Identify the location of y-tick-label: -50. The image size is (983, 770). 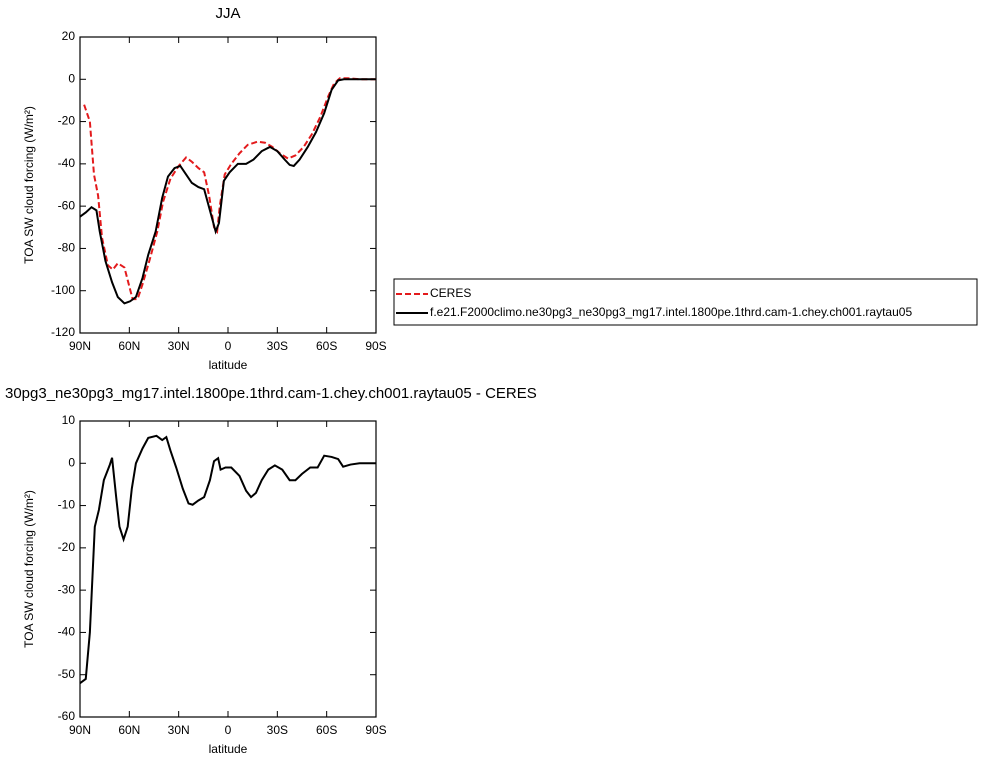
(67, 674).